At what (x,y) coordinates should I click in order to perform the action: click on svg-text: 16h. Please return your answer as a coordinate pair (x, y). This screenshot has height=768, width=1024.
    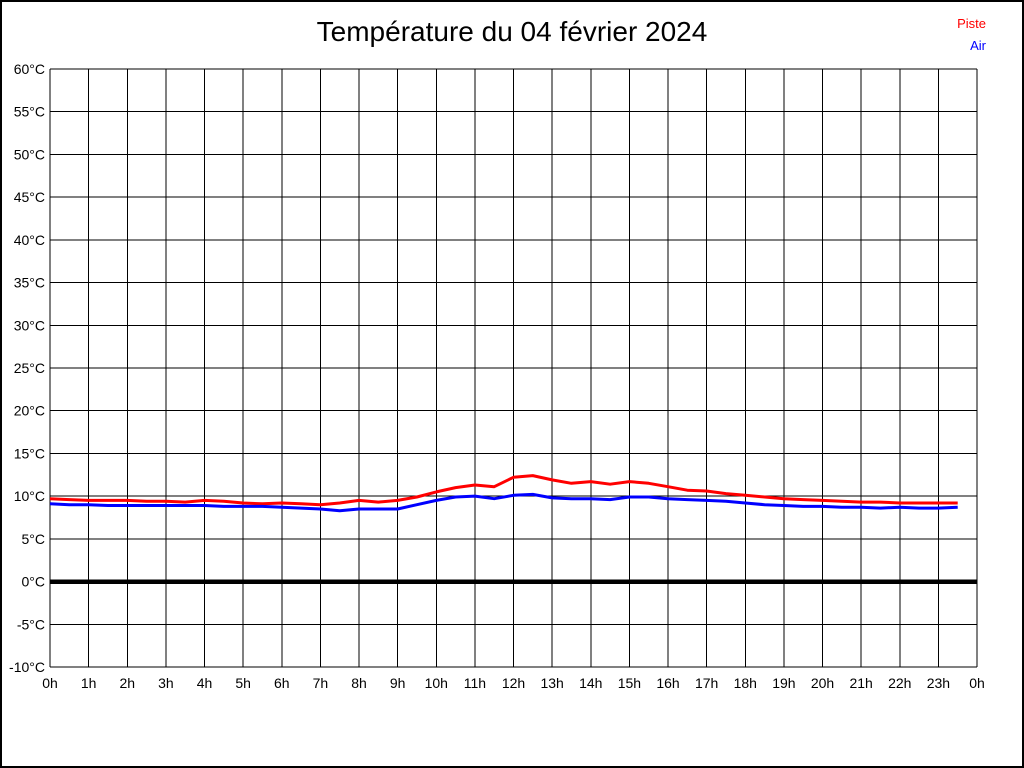
    Looking at the image, I should click on (667, 683).